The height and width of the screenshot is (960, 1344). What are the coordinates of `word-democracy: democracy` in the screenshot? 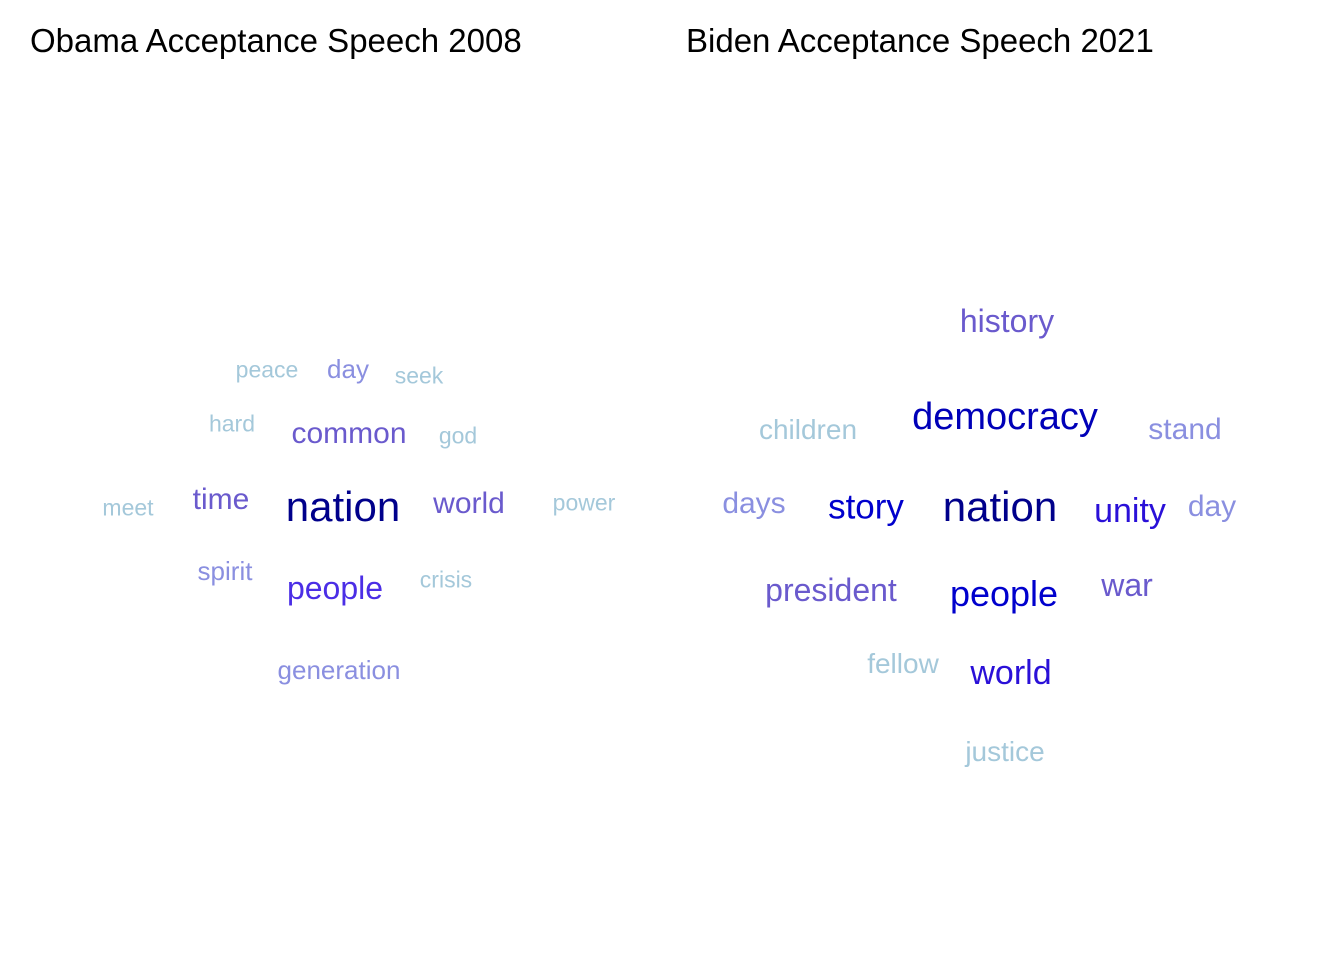 It's located at (1005, 417).